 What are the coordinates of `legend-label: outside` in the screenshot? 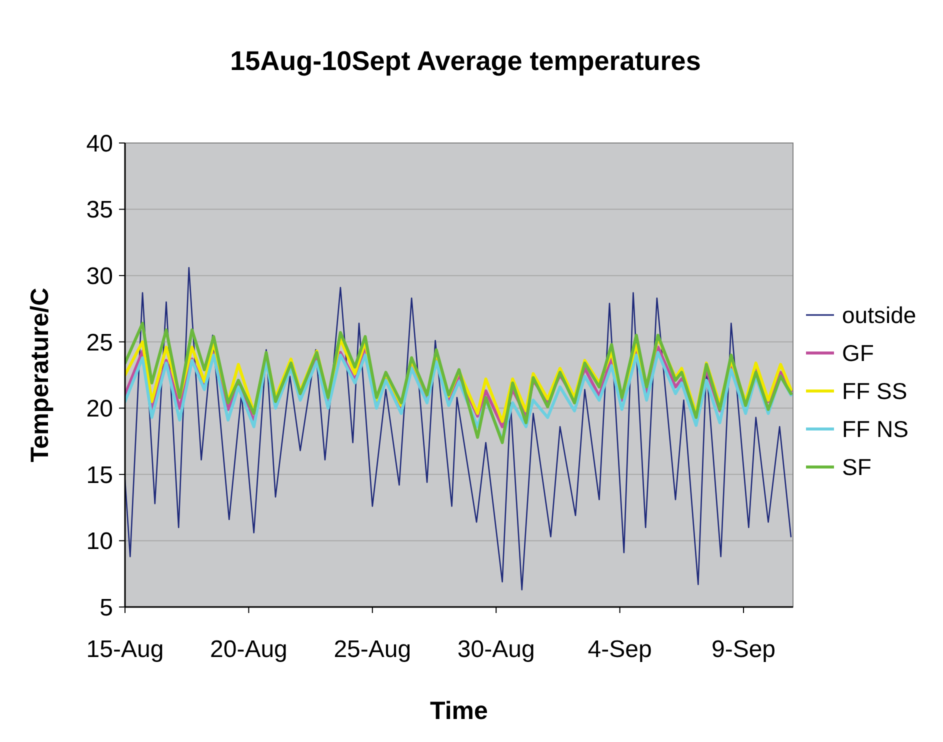 It's located at (879, 315).